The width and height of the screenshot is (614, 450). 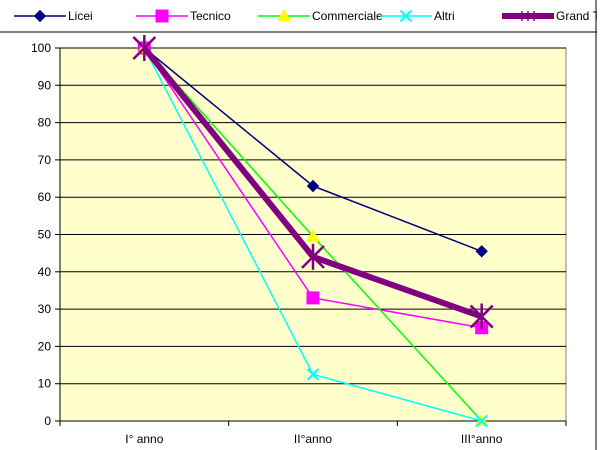 What do you see at coordinates (45, 123) in the screenshot?
I see `y-tick-label: 80` at bounding box center [45, 123].